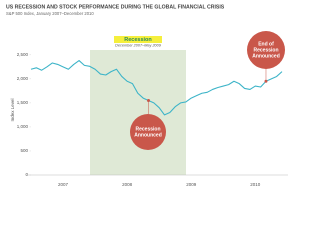  Describe the element at coordinates (23, 54) in the screenshot. I see `y-tick-label: 2,500` at that location.